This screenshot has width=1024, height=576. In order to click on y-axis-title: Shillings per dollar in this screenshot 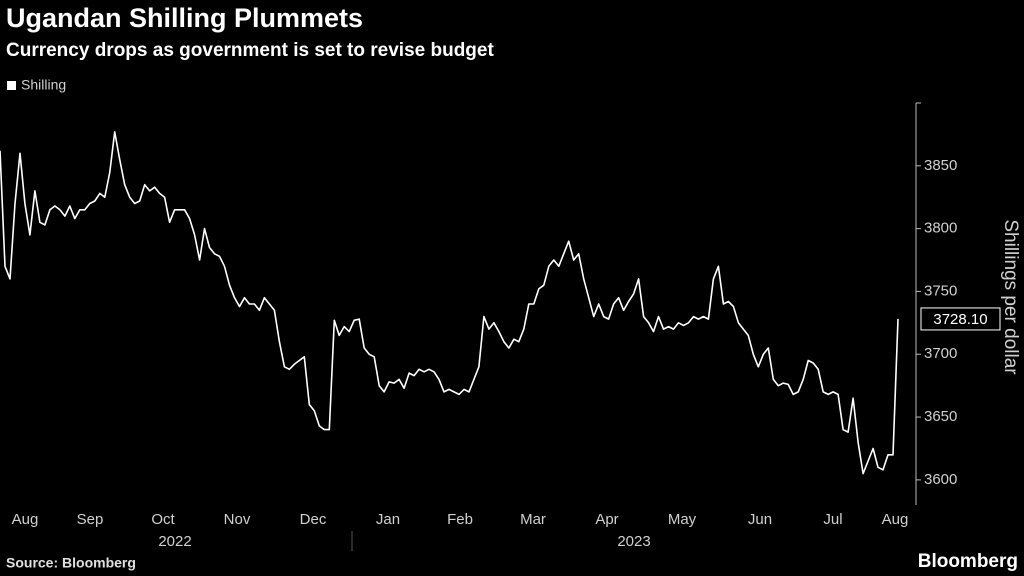, I will do `click(1010, 297)`.